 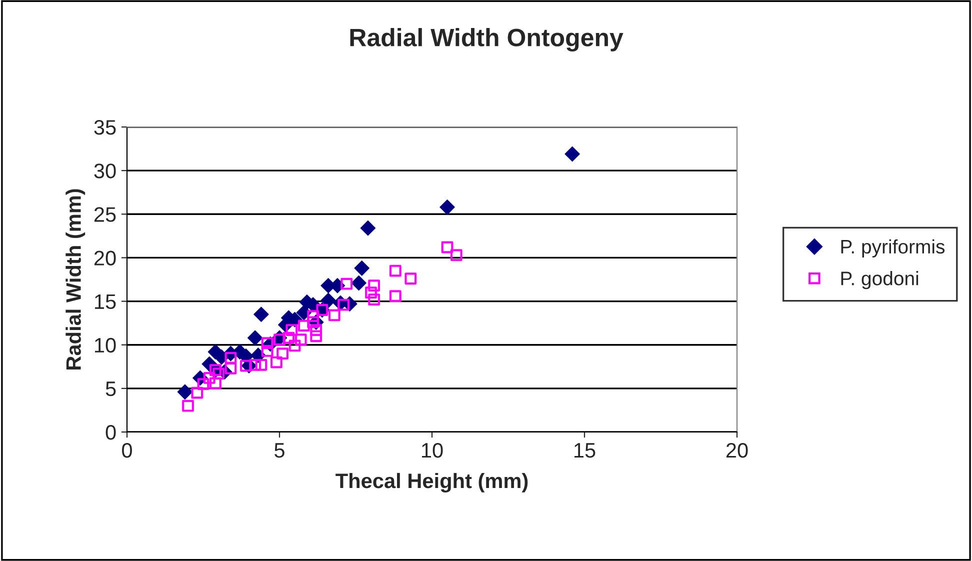 What do you see at coordinates (76, 279) in the screenshot?
I see `y-axis-title: Radial Width (mm)` at bounding box center [76, 279].